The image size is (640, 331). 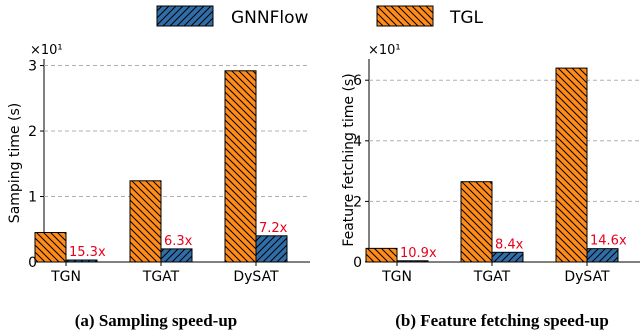 What do you see at coordinates (502, 320) in the screenshot?
I see `chart-caption: (b) Feature fetching speed-up` at bounding box center [502, 320].